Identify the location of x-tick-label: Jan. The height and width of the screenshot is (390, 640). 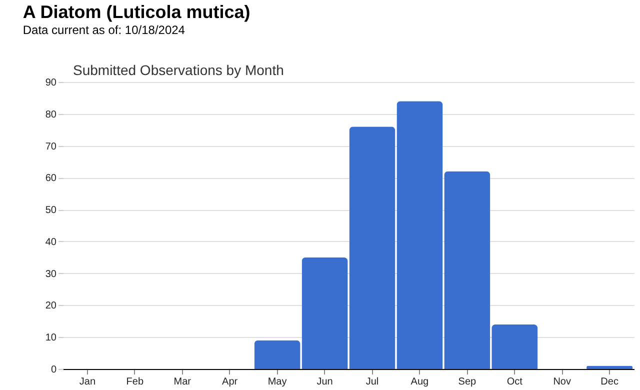
(87, 382).